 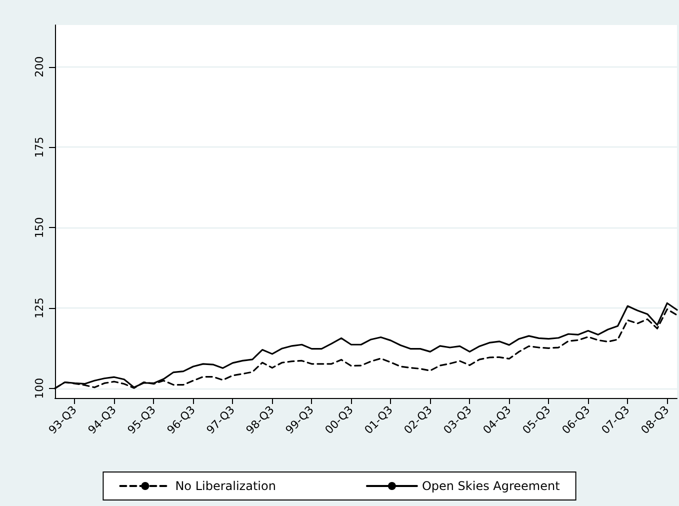 What do you see at coordinates (39, 388) in the screenshot?
I see `y-tick-label: 100` at bounding box center [39, 388].